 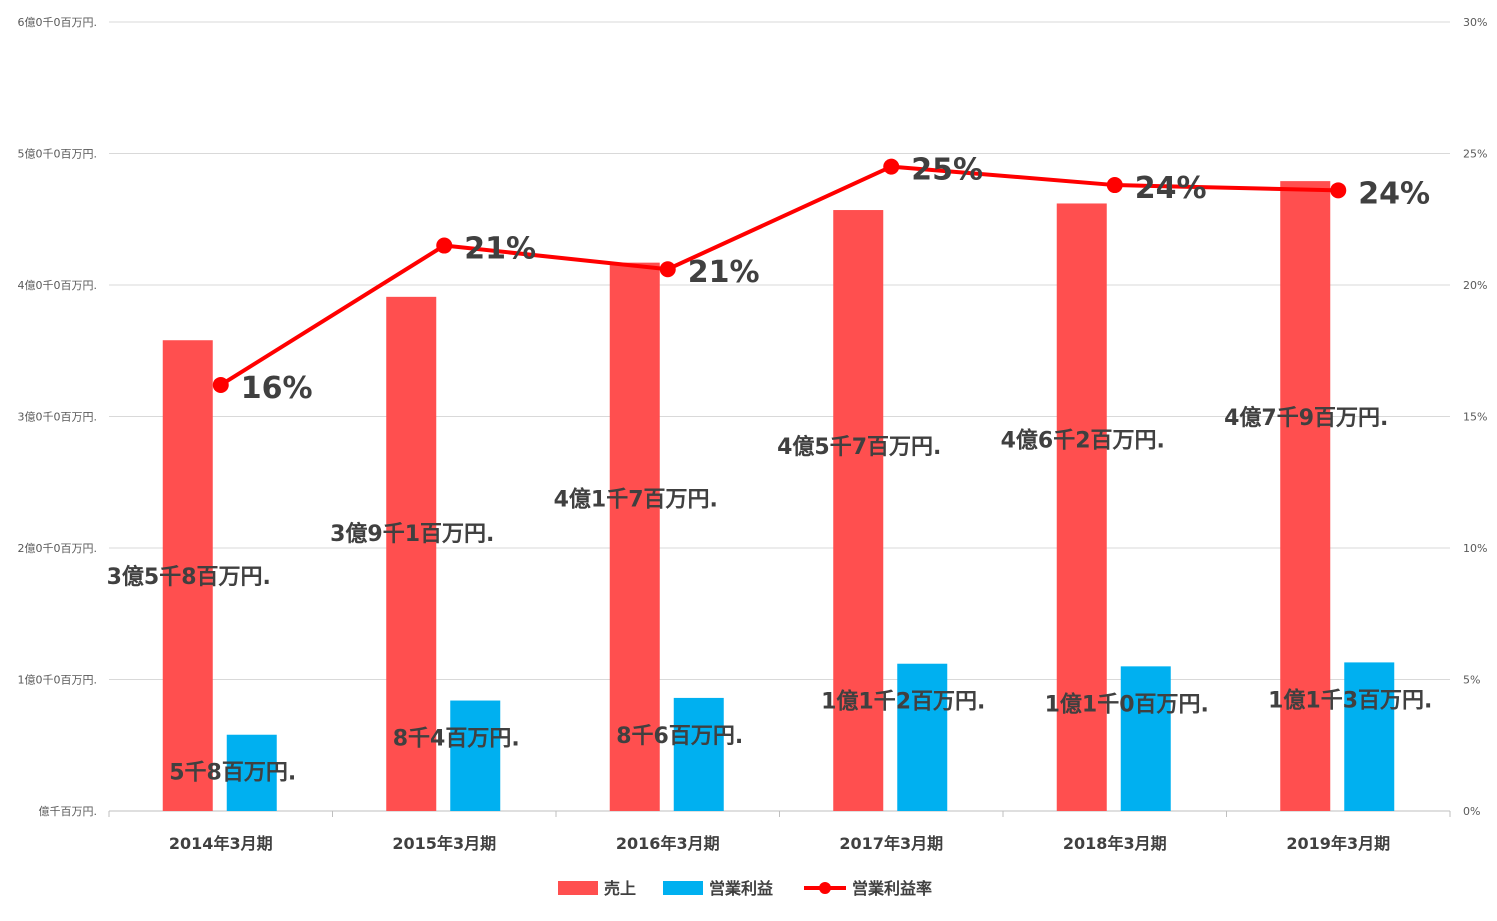 What do you see at coordinates (221, 843) in the screenshot?
I see `x-axis-category-label: 2014年3月期` at bounding box center [221, 843].